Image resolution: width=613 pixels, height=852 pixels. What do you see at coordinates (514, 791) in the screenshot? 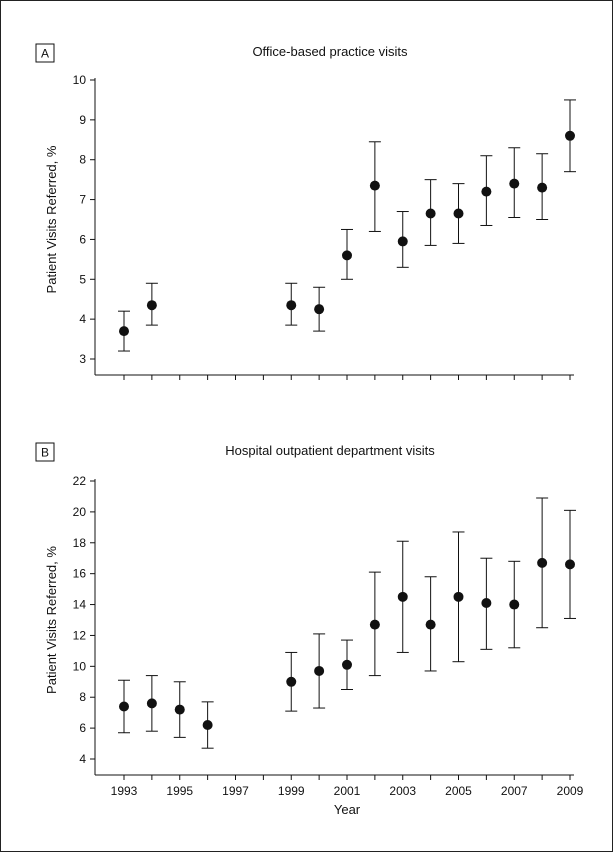
I see `x-tick-label: 2007` at bounding box center [514, 791].